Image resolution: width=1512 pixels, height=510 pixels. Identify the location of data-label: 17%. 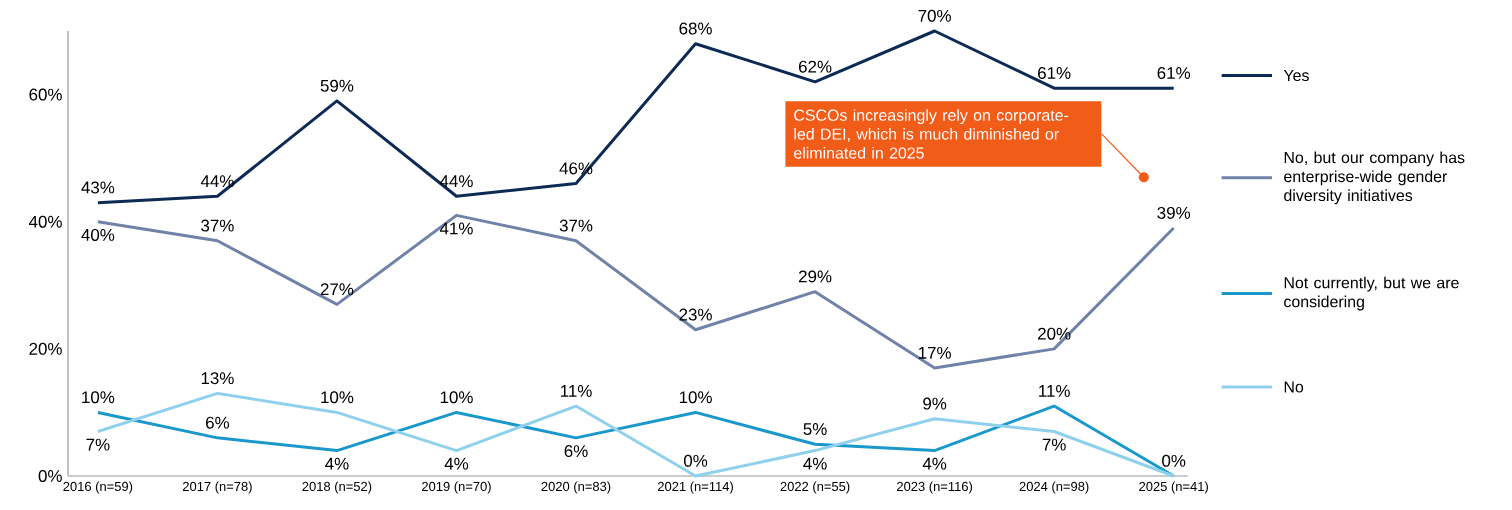
(934, 352).